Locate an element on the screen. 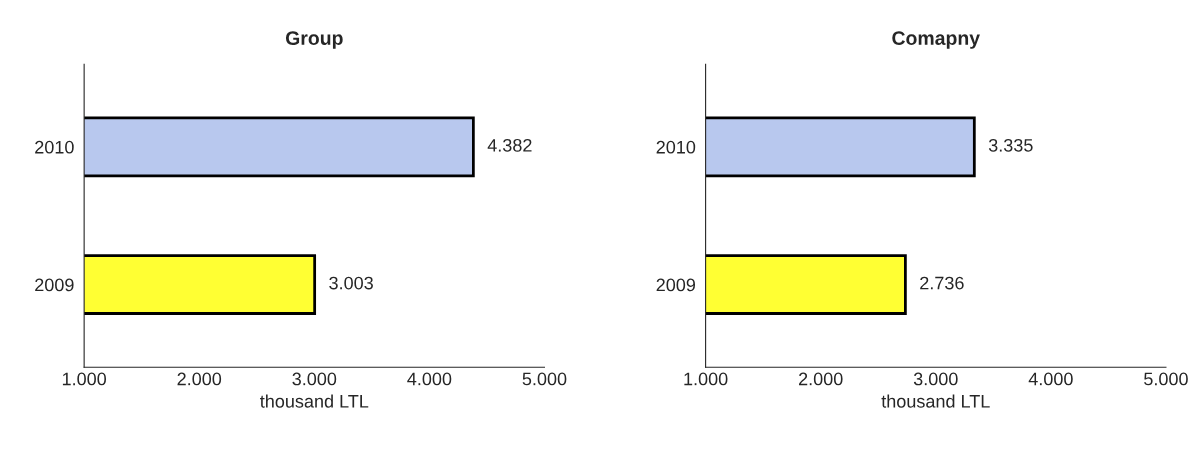 This screenshot has height=459, width=1202. data-label: 3.003 is located at coordinates (351, 283).